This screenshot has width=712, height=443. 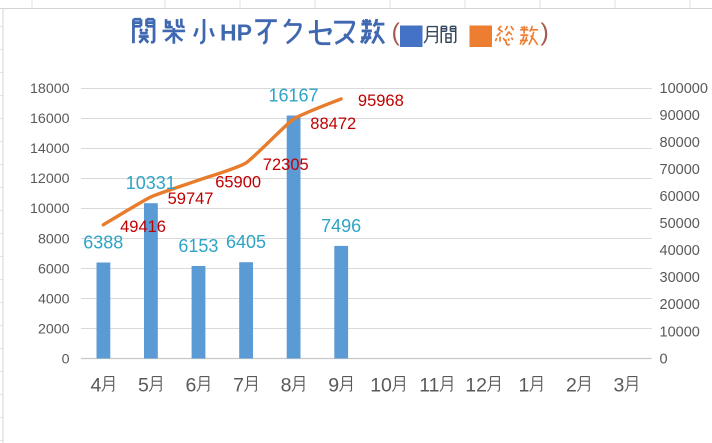 I want to click on svg-text: 30000, so click(x=680, y=278).